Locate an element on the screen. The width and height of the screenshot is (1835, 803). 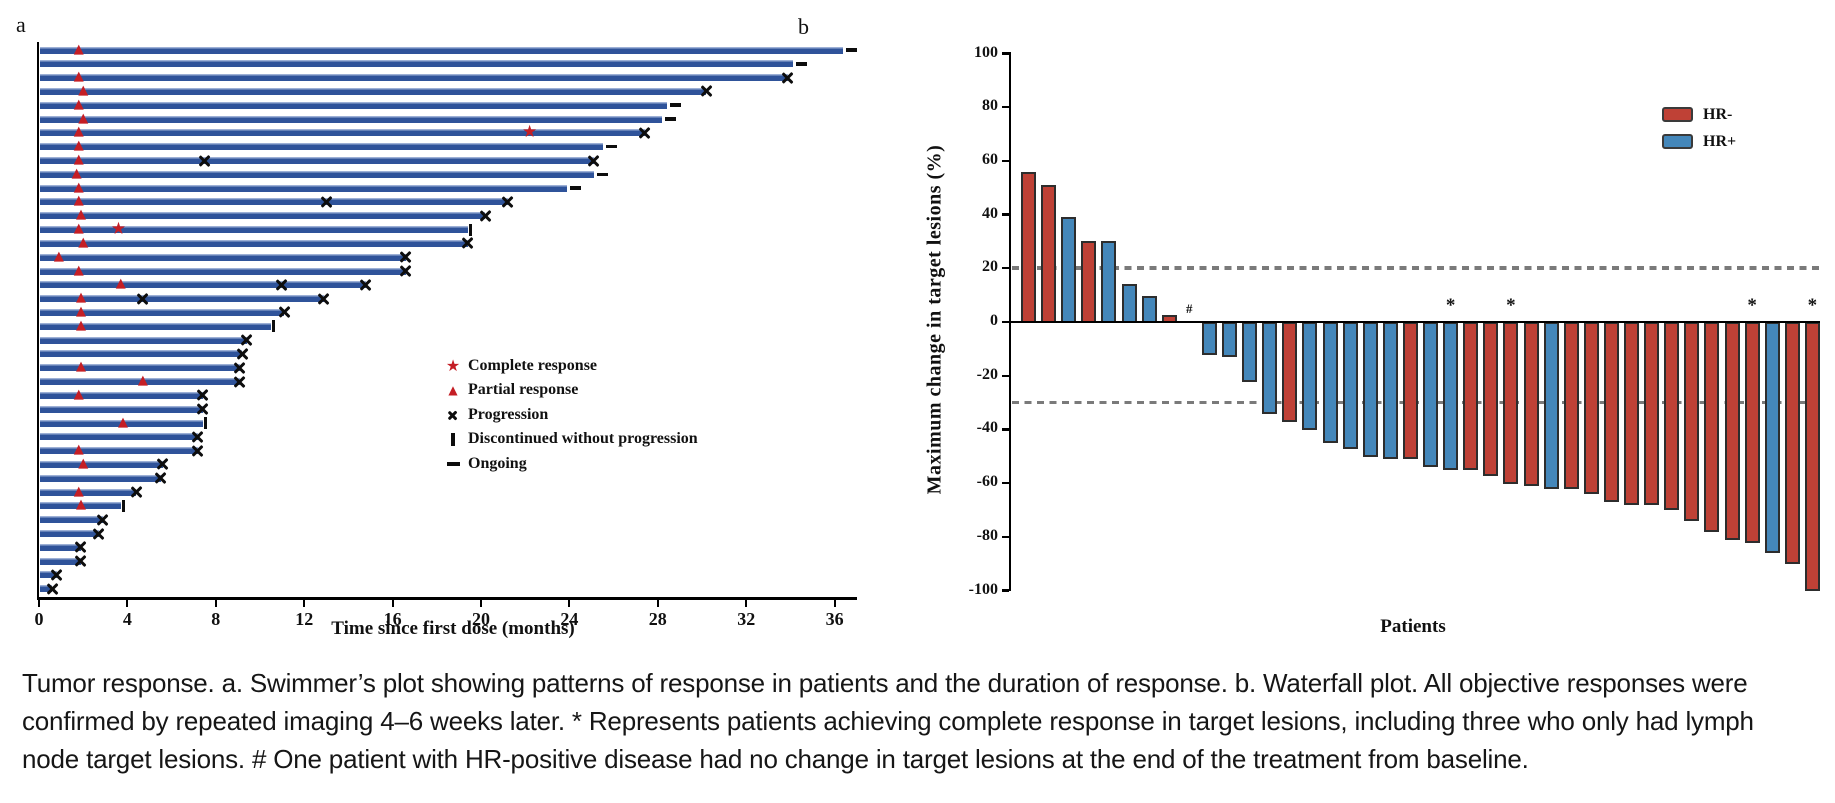
swimmer-x-tick-label: 8 is located at coordinates (216, 619).